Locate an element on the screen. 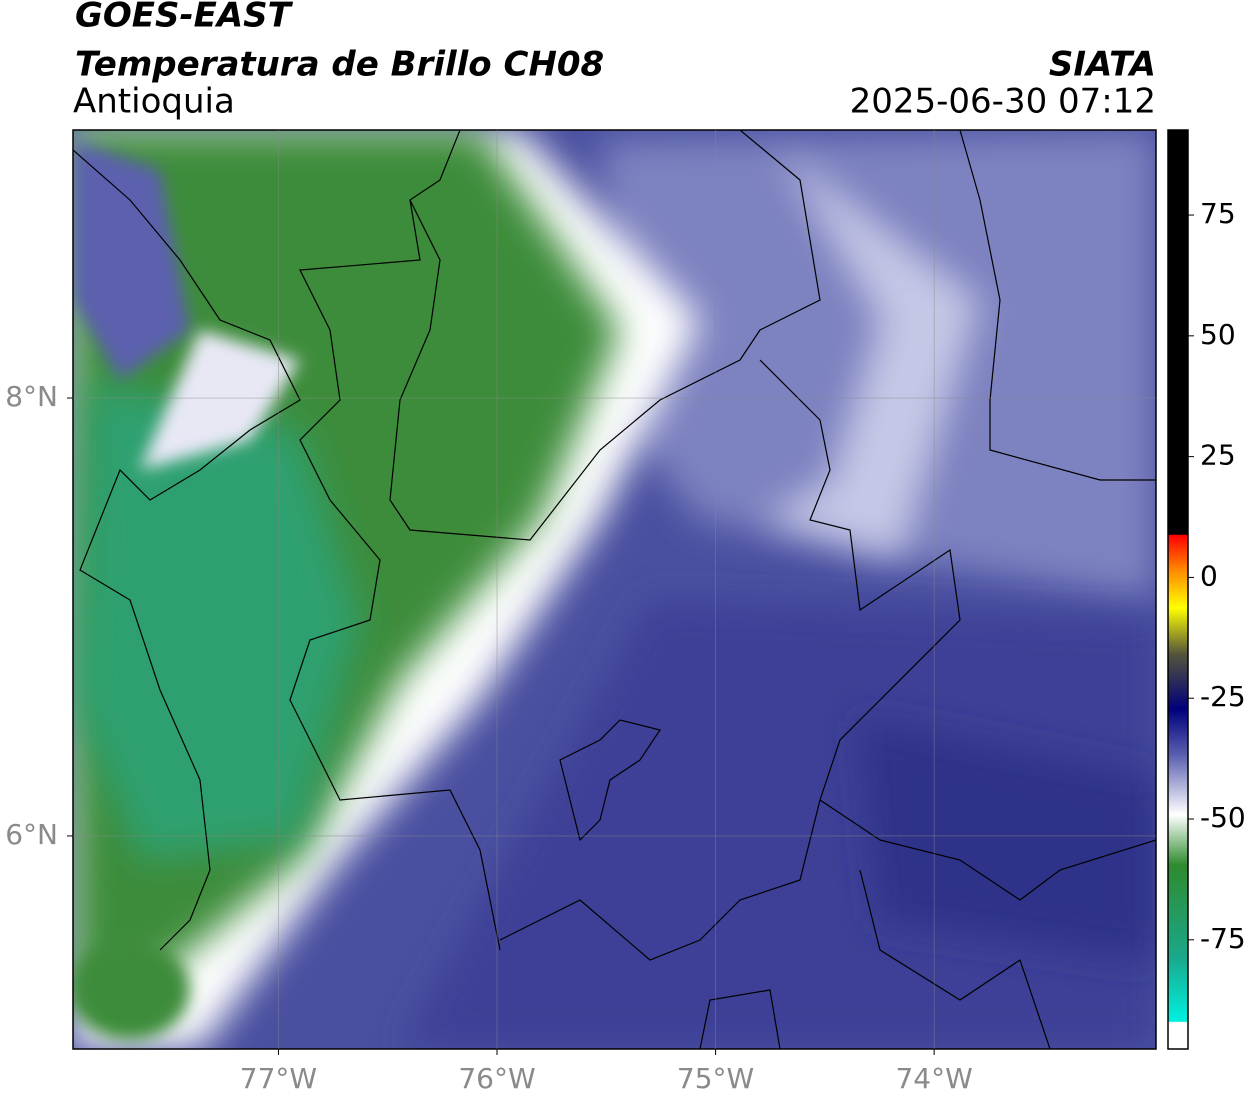 The width and height of the screenshot is (1252, 1099). colorbar-tick-label: 25 is located at coordinates (1218, 455).